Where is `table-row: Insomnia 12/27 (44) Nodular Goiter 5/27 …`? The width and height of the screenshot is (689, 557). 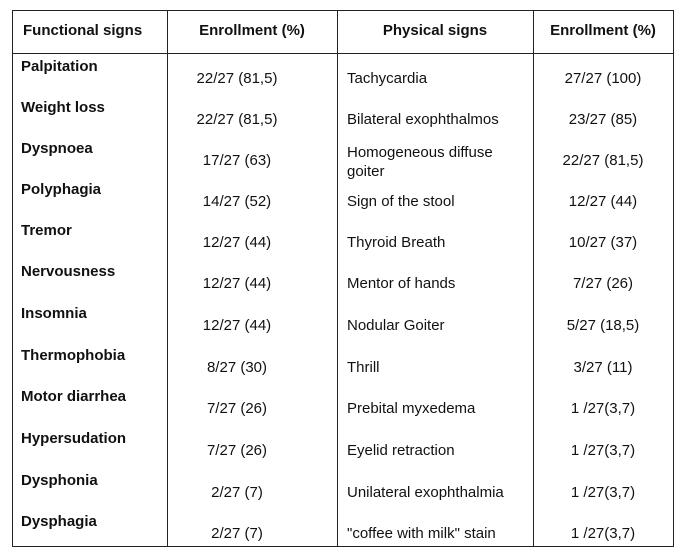 table-row: Insomnia 12/27 (44) Nodular Goiter 5/27 … is located at coordinates (343, 326).